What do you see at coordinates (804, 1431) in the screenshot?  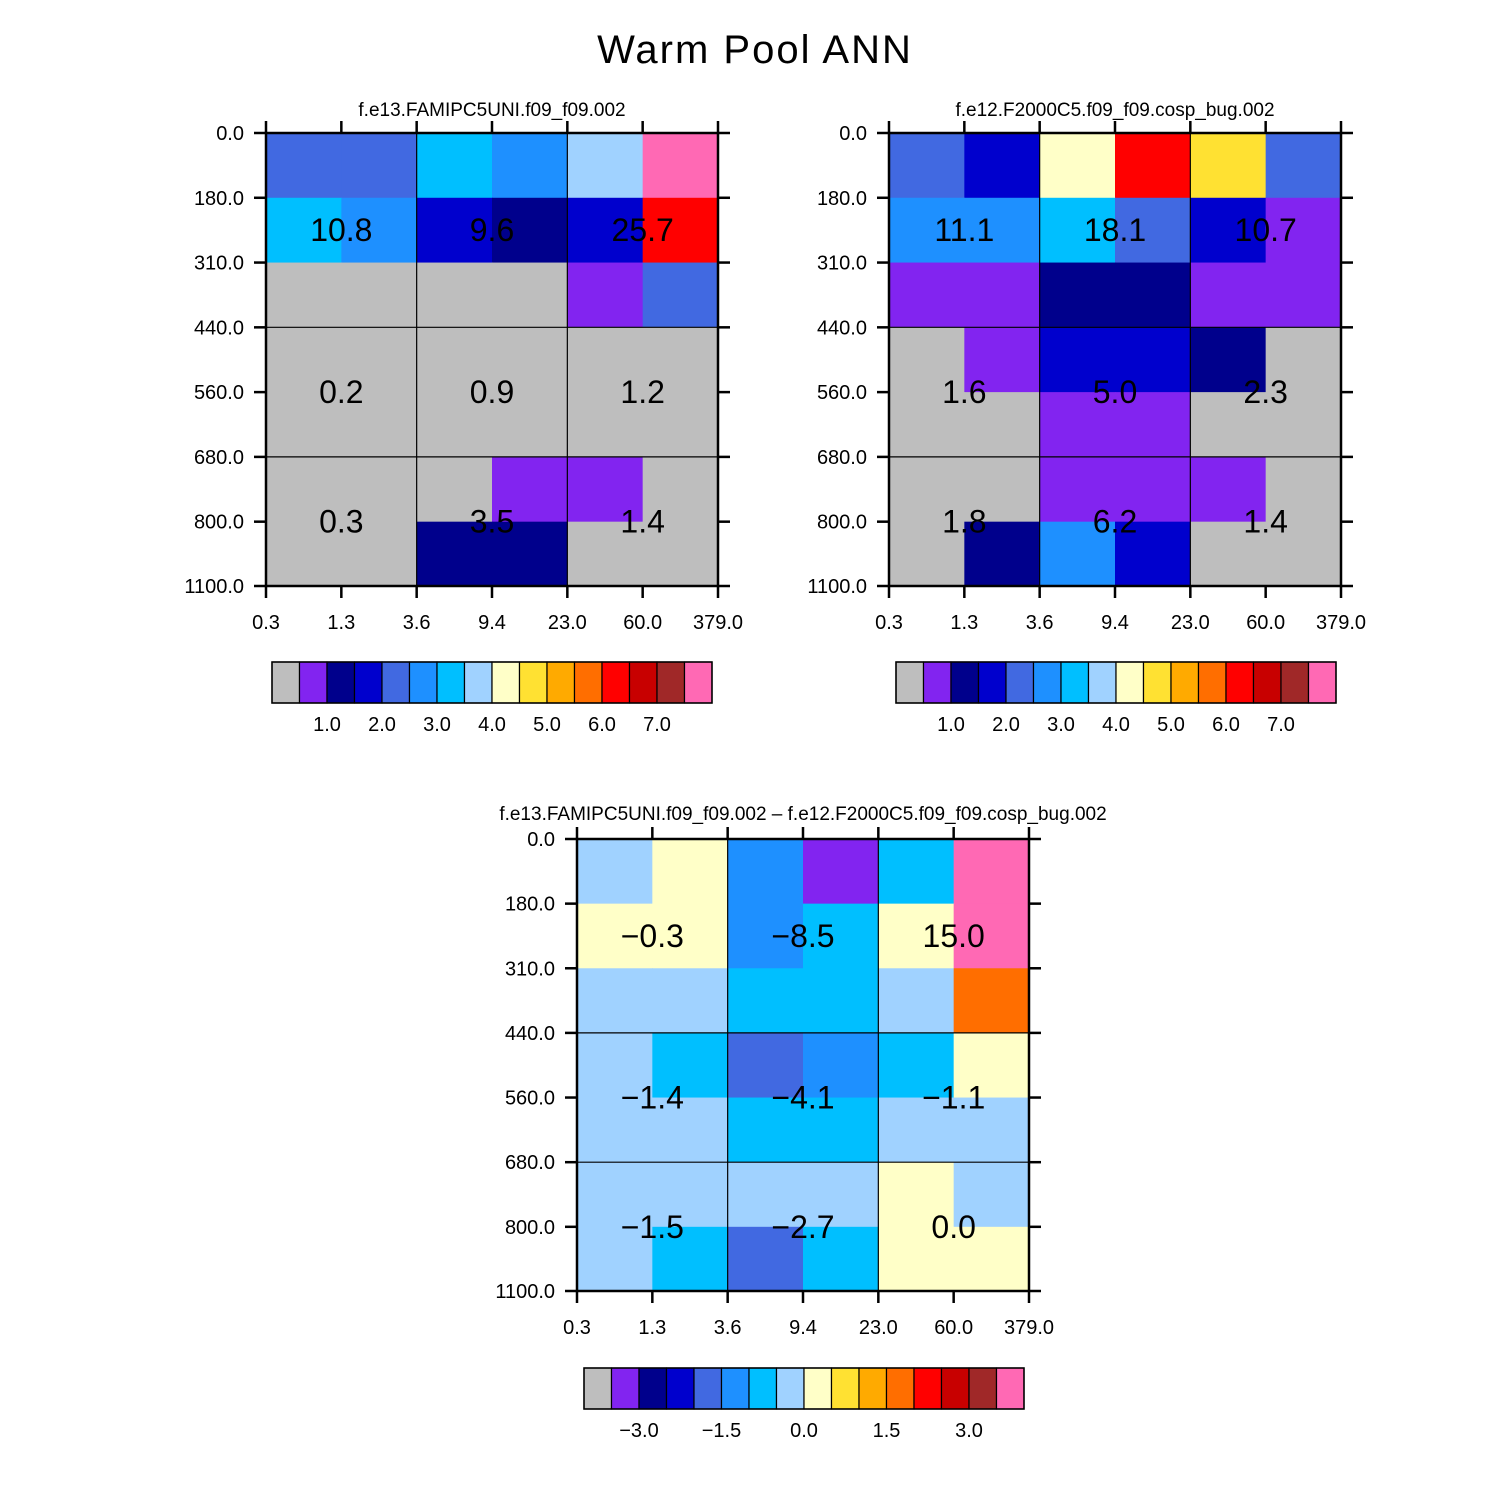 I see `colorbar-label: 0.0` at bounding box center [804, 1431].